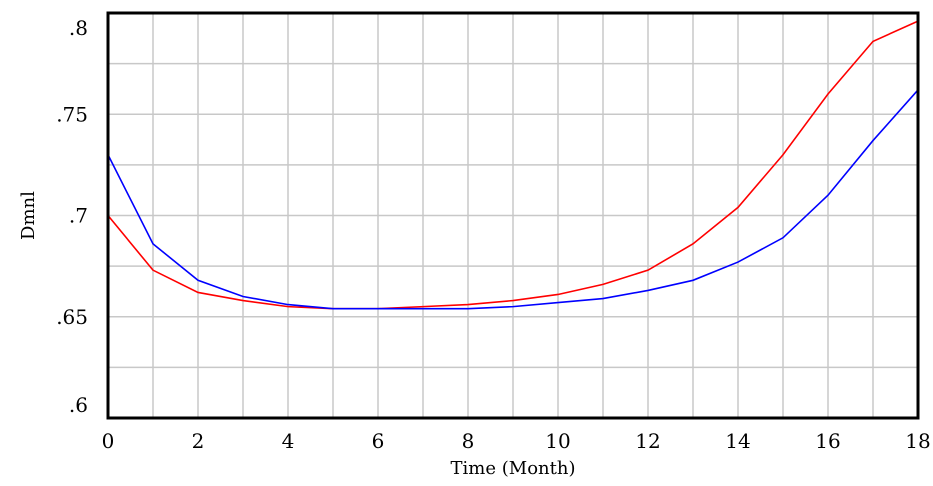 This screenshot has width=933, height=486. I want to click on x-tick-label: 16, so click(827, 441).